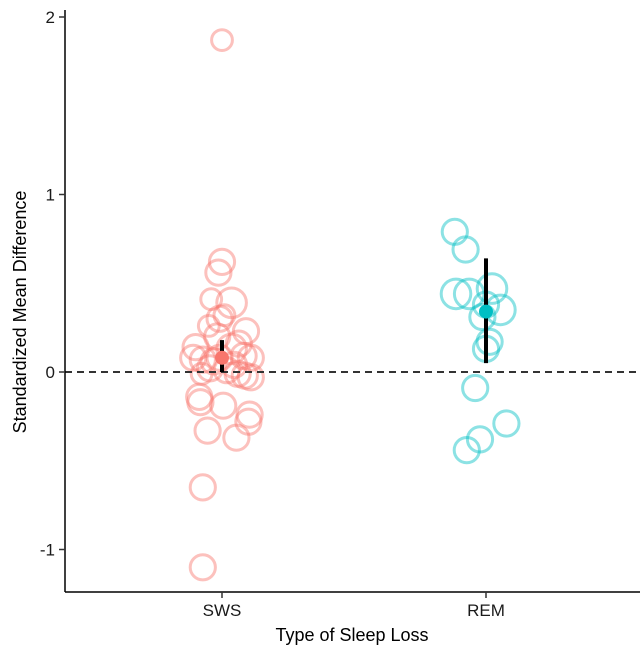  What do you see at coordinates (486, 610) in the screenshot?
I see `x-tick-label: REM` at bounding box center [486, 610].